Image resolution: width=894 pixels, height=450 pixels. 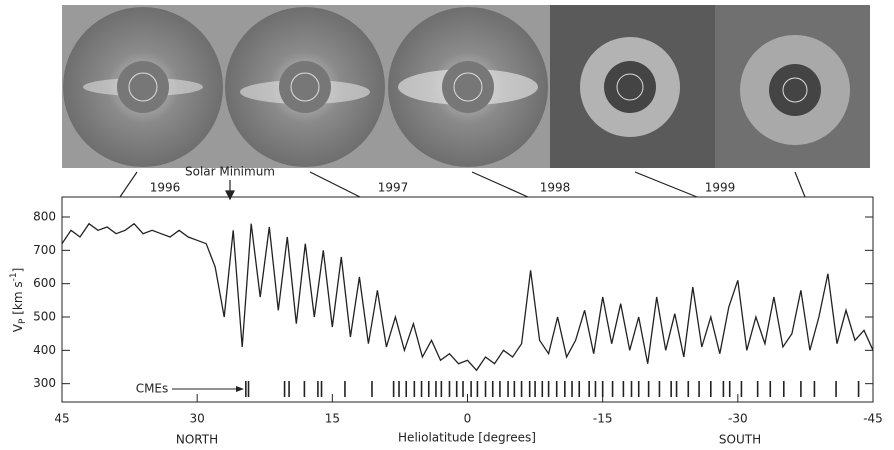 I want to click on y-title-part: -1, so click(x=14, y=276).